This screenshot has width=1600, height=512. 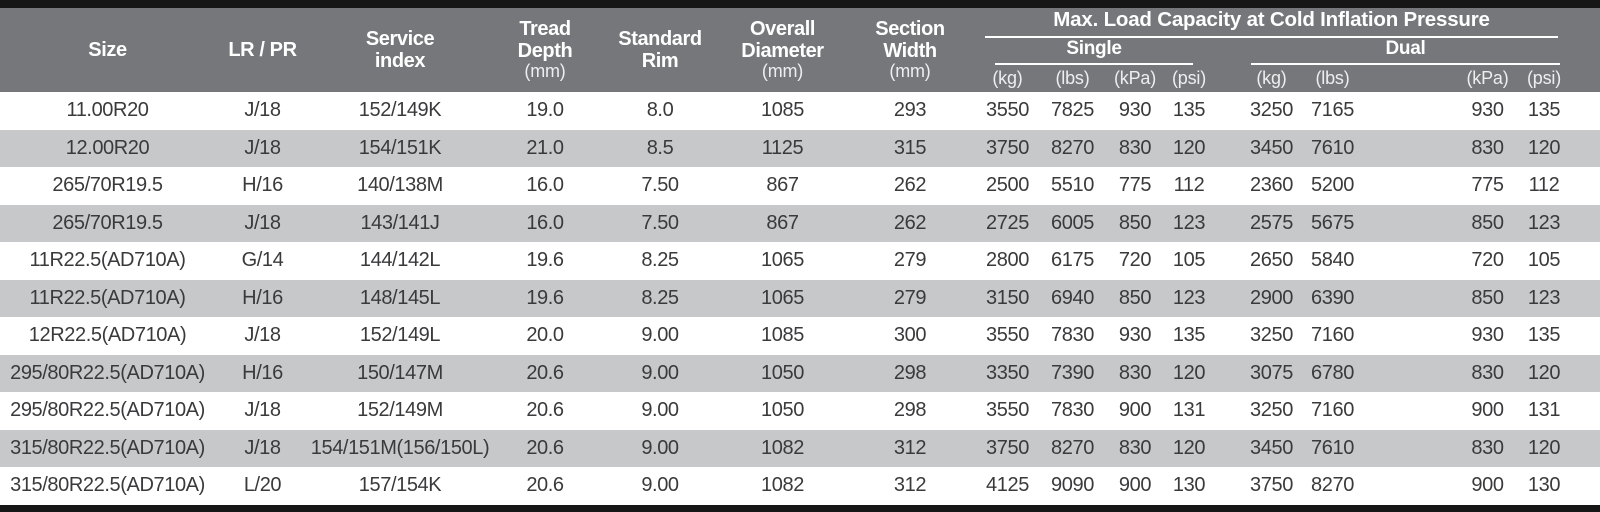 I want to click on col-header-single-psi: (psi), so click(x=1189, y=78).